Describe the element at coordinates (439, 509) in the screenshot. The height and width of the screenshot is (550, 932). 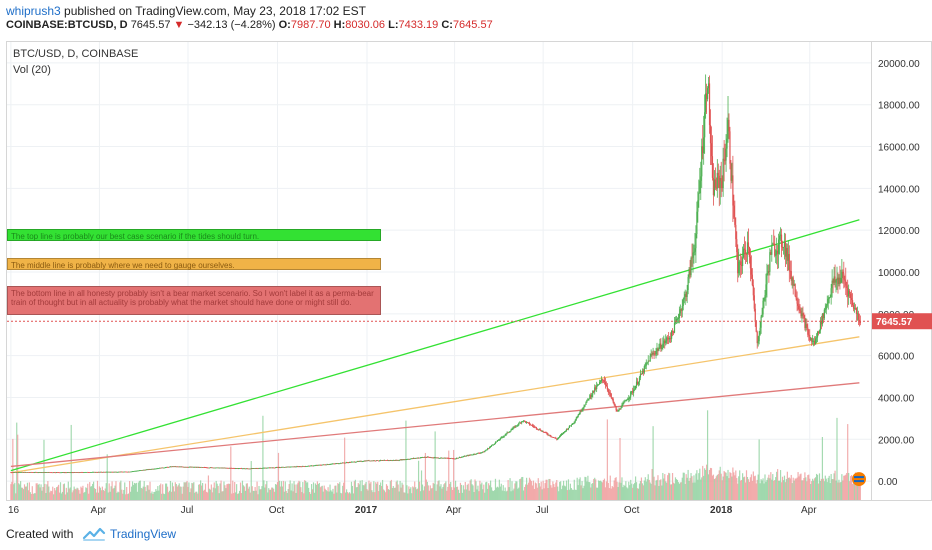
I see `time-axis: 16 Apr Jul Oct 2017 Apr Jul Oct 2018 Apr` at that location.